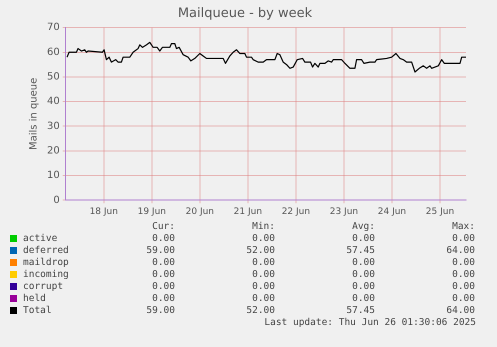 This screenshot has width=497, height=347. What do you see at coordinates (40, 239) in the screenshot?
I see `legend-label: active` at bounding box center [40, 239].